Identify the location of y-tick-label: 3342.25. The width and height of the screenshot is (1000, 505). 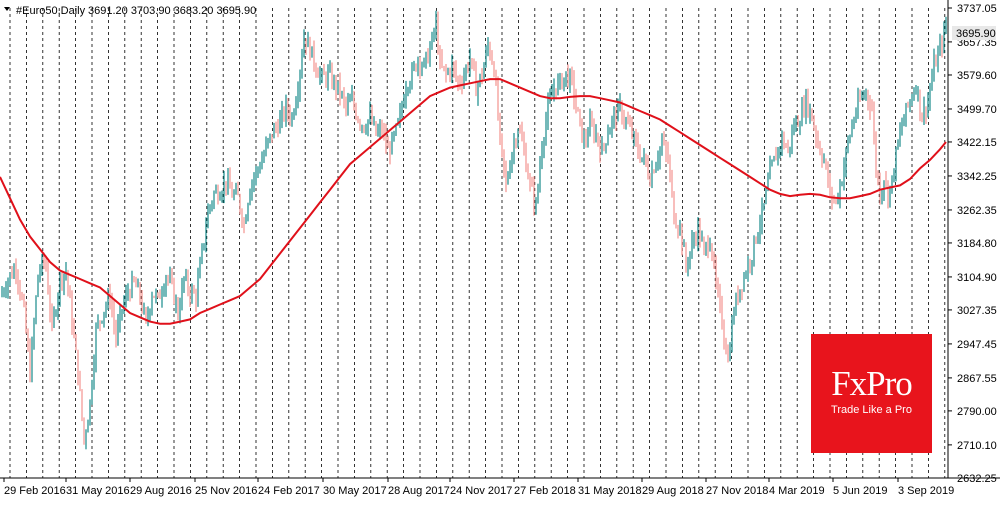
(977, 177).